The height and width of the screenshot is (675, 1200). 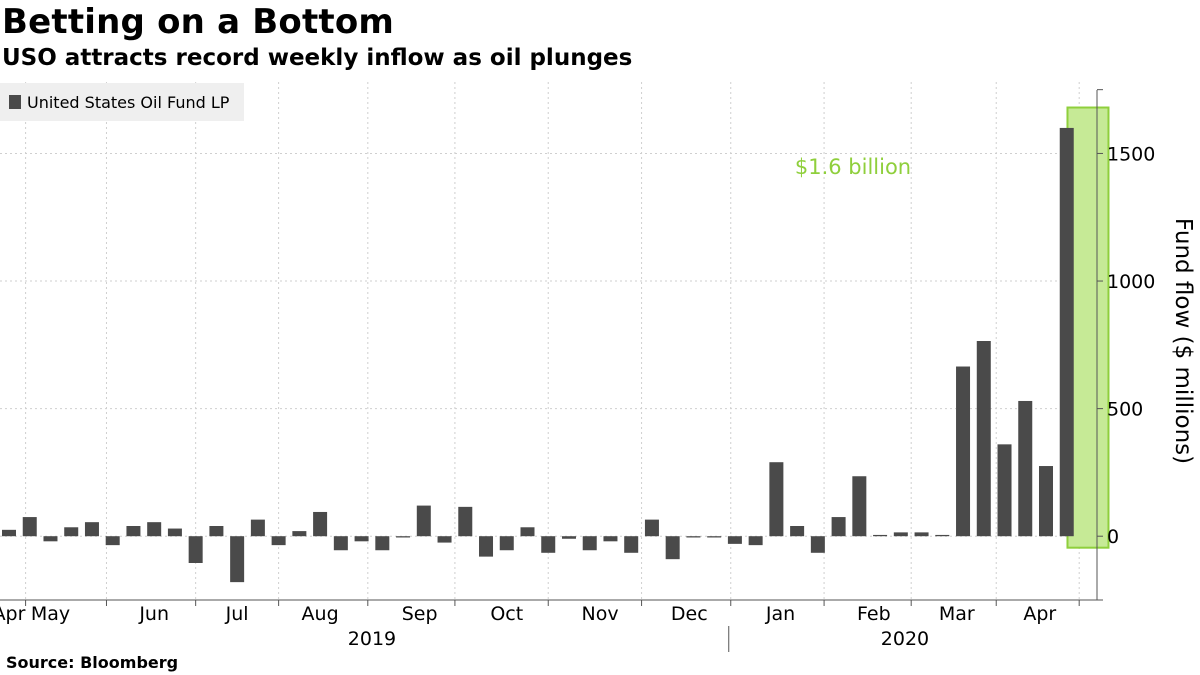 What do you see at coordinates (128, 102) in the screenshot?
I see `legend-label: United States Oil Fund LP` at bounding box center [128, 102].